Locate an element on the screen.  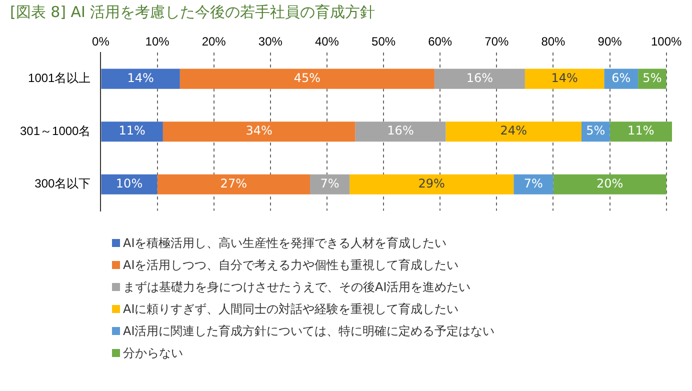
legend-label: AI活用に関連した育成方針については、特に明確に定める予定はない is located at coordinates (309, 331).